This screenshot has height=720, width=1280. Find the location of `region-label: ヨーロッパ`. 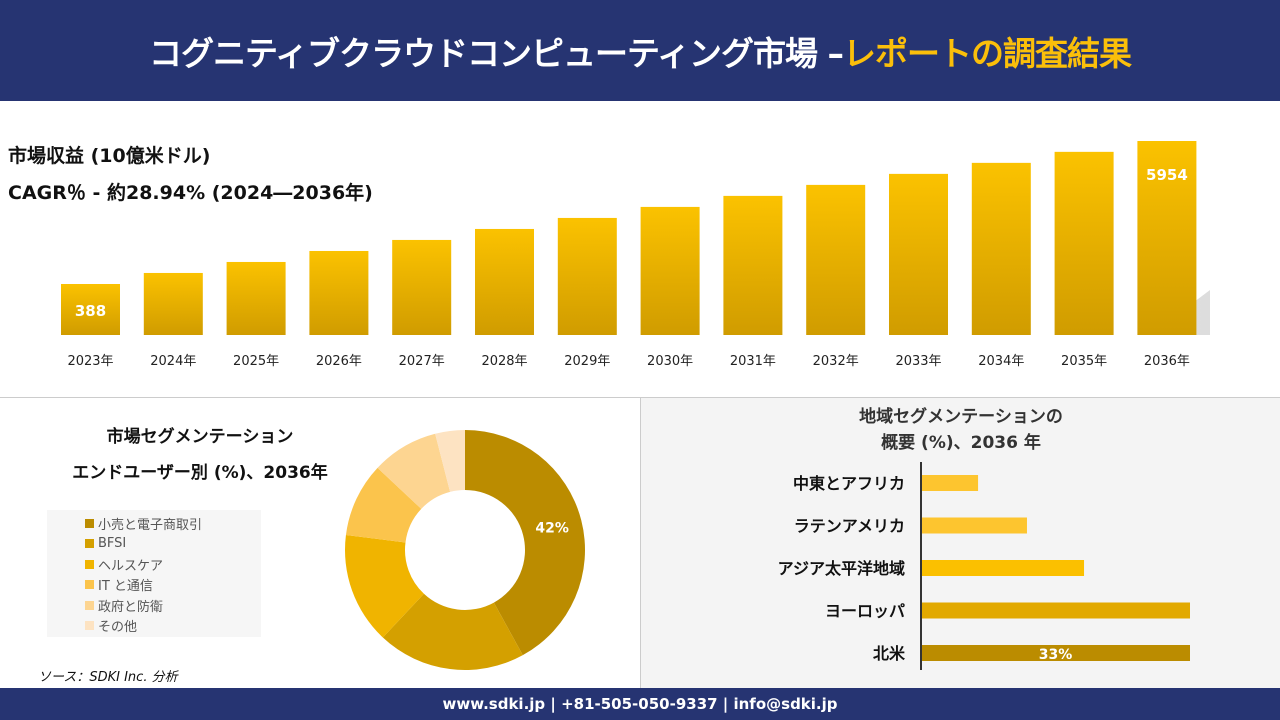

region-label: ヨーロッパ is located at coordinates (865, 611).